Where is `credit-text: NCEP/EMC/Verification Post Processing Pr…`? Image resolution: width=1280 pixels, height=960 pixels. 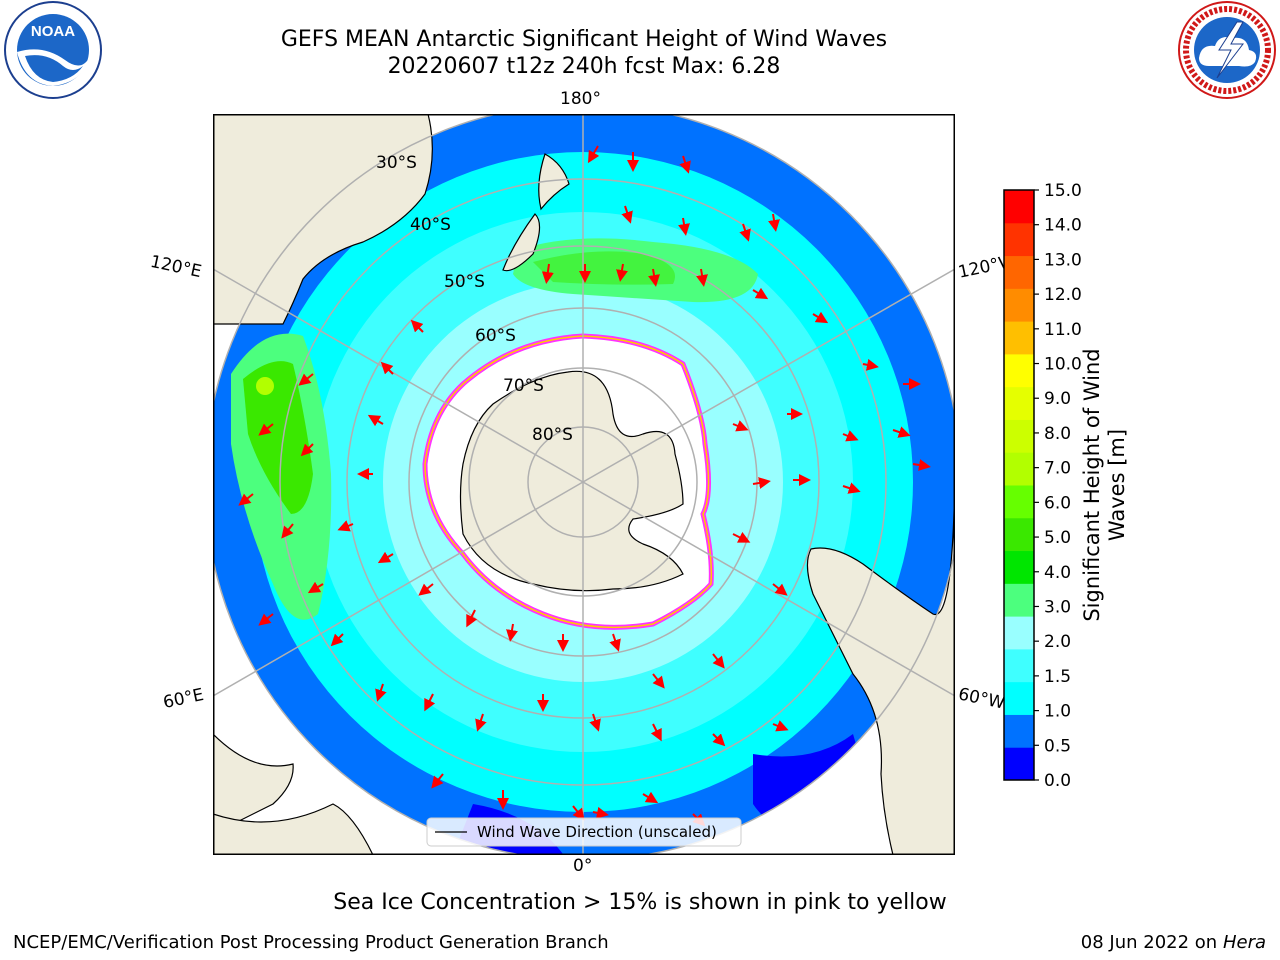
credit-text: NCEP/EMC/Verification Post Processing Pr… is located at coordinates (311, 942).